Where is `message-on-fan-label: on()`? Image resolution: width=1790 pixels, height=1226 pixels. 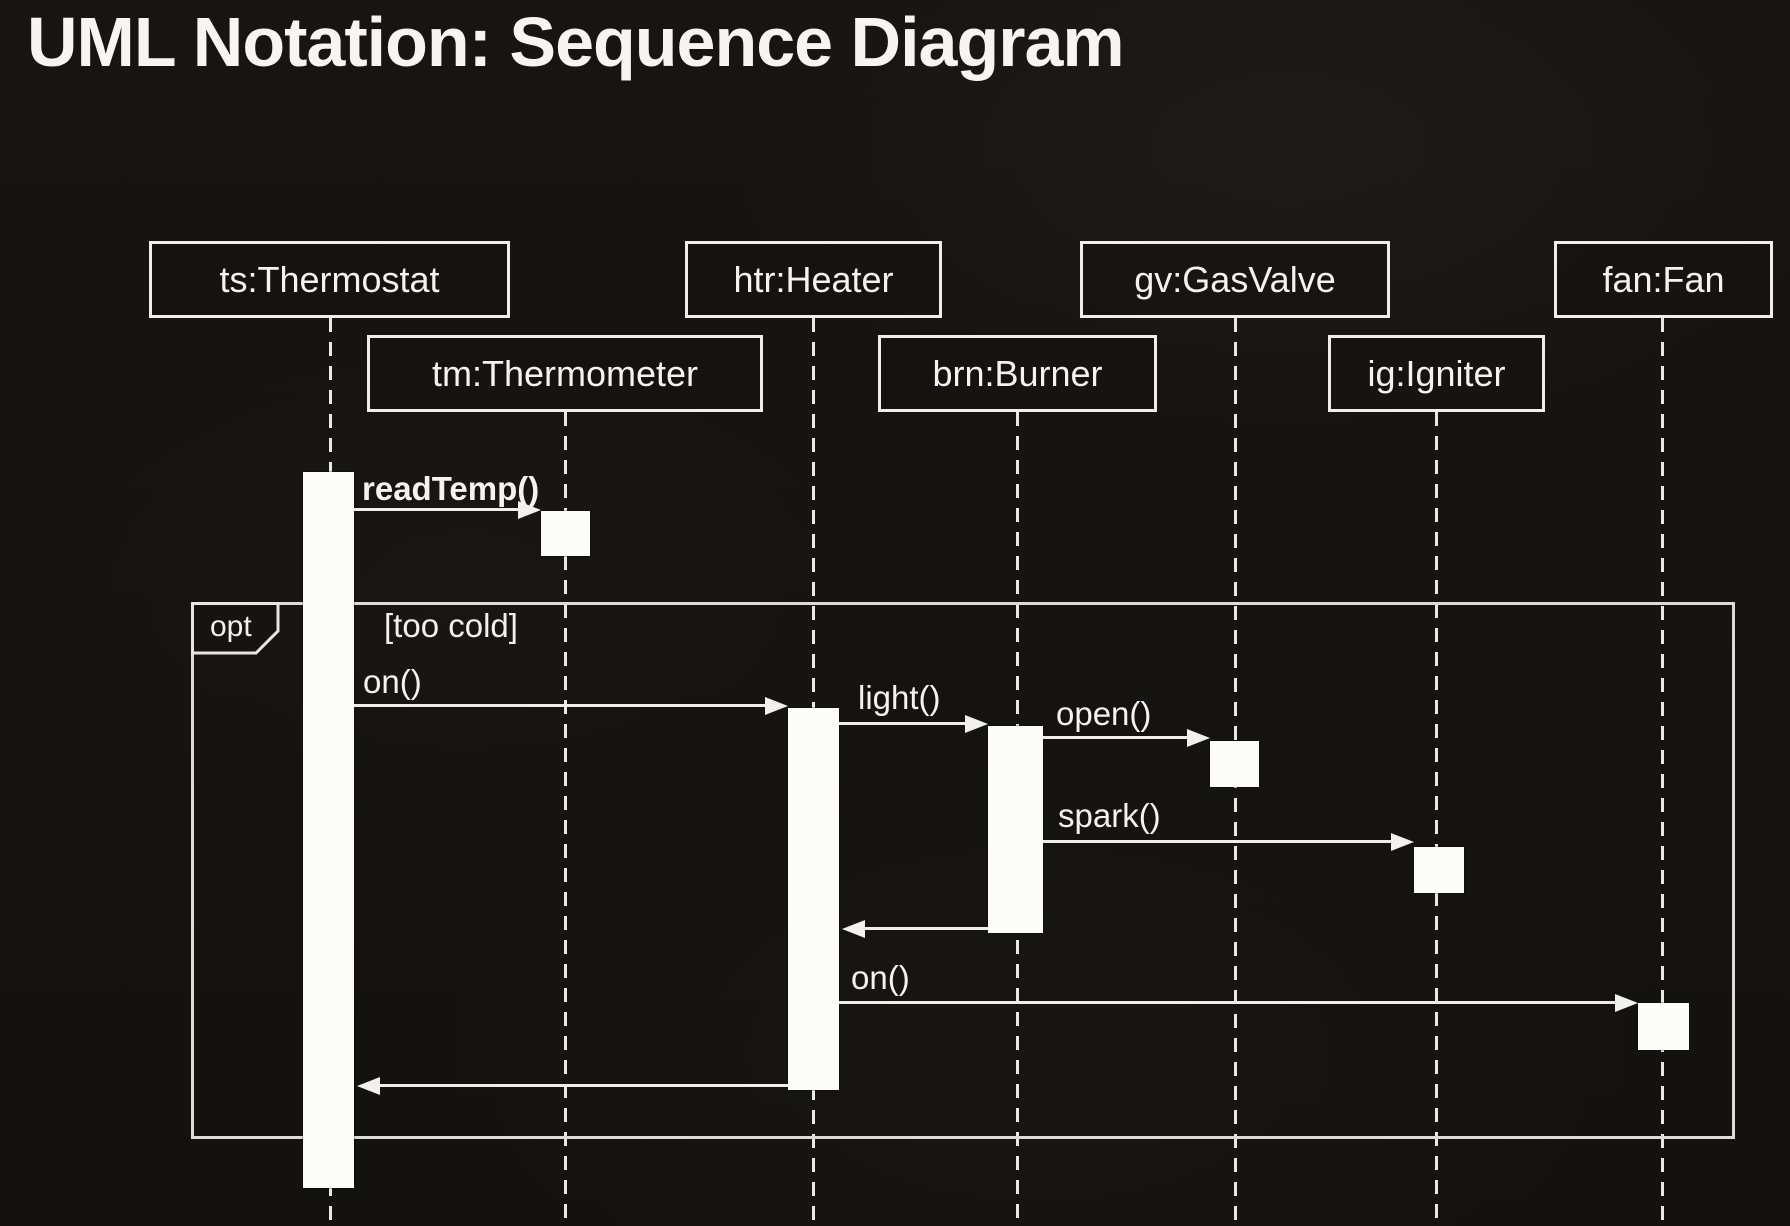
message-on-fan-label: on() is located at coordinates (880, 977).